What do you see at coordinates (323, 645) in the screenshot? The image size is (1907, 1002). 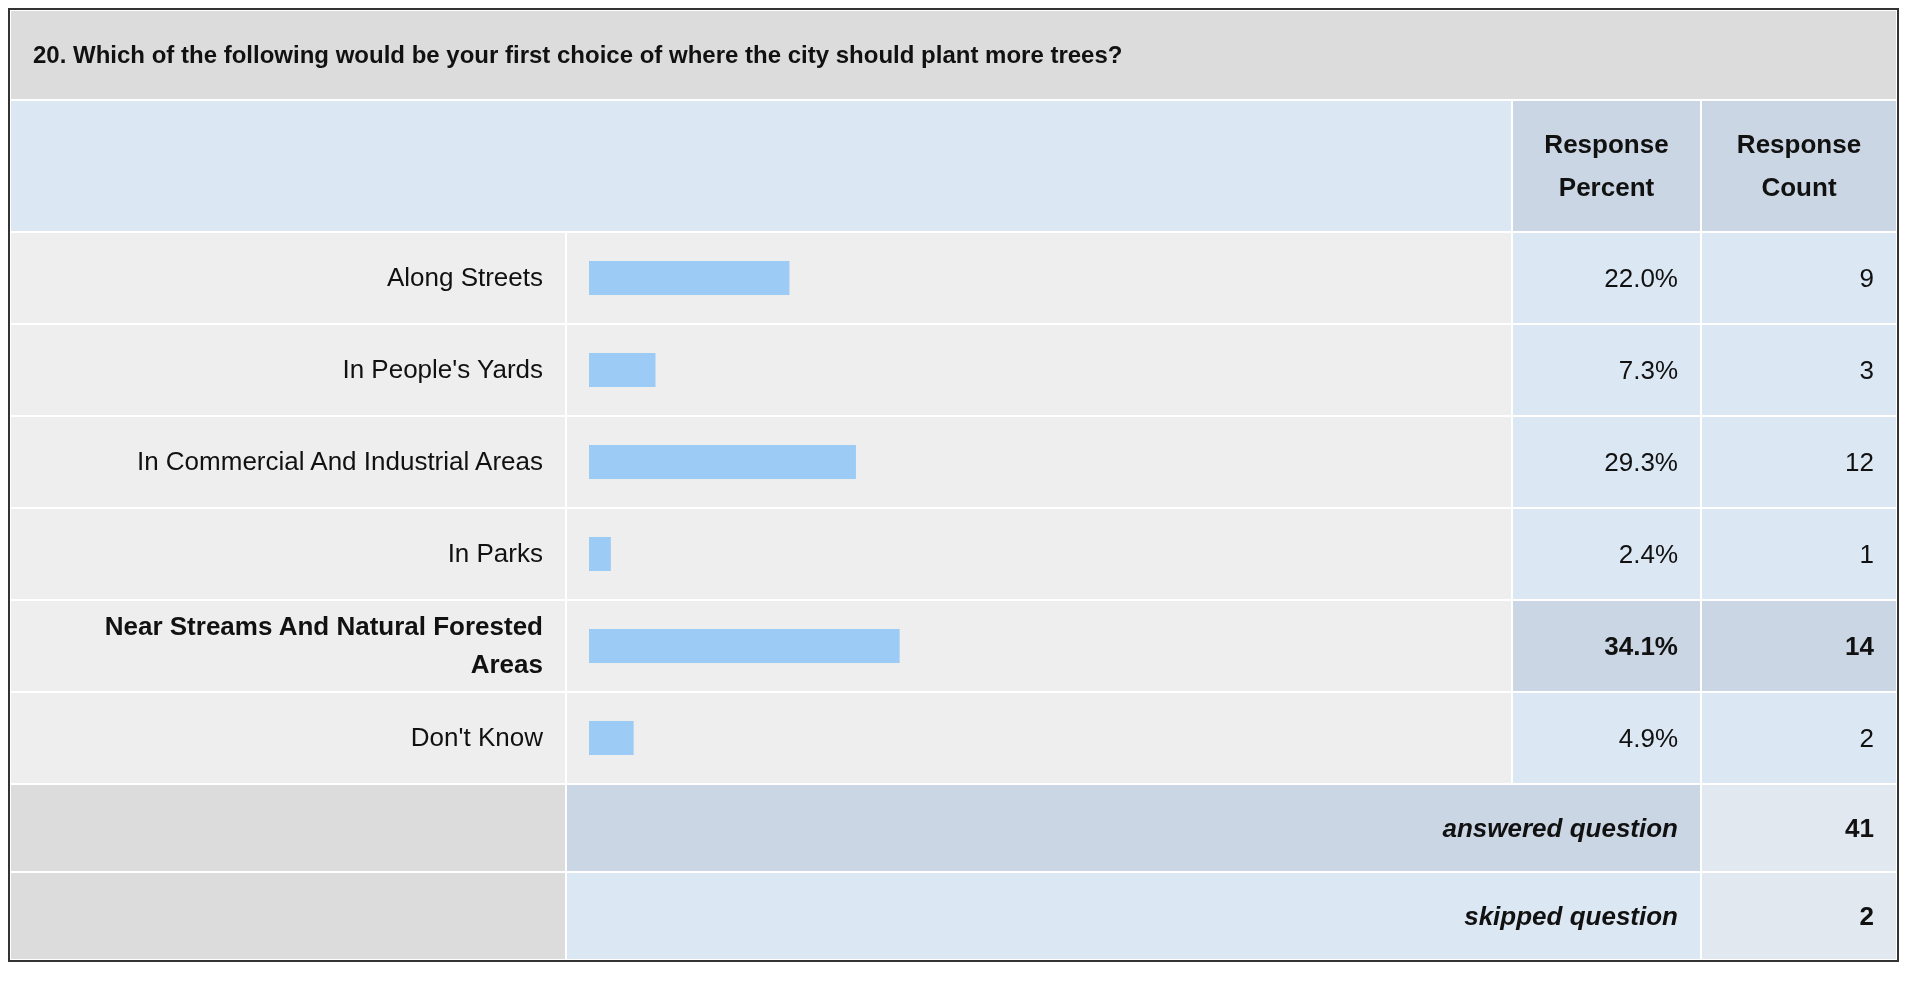 I see `y-tick-label: Near Streams And Natural Forested Areas` at bounding box center [323, 645].